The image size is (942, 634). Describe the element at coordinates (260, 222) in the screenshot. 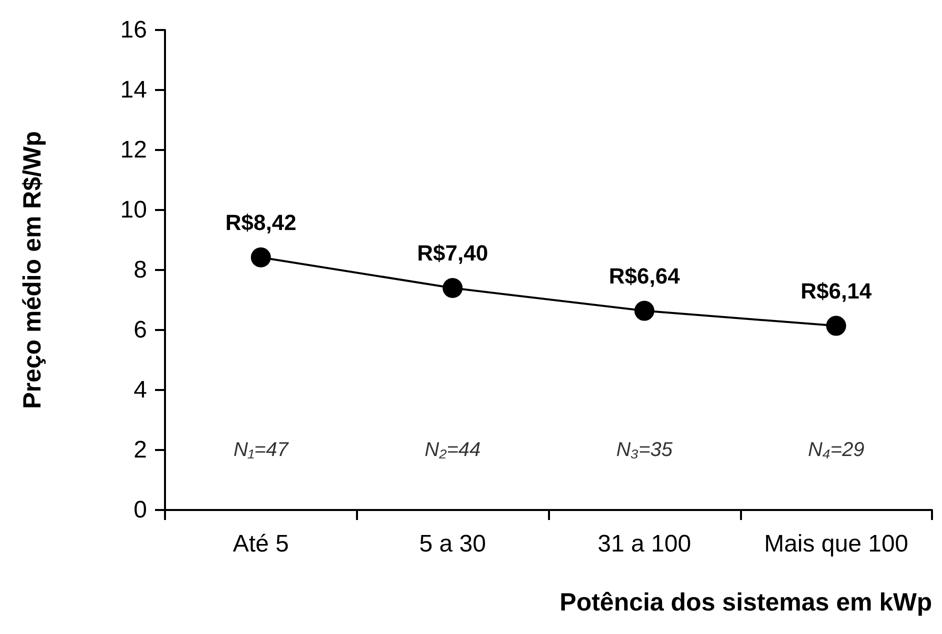

I see `data-label: R$8,42` at that location.